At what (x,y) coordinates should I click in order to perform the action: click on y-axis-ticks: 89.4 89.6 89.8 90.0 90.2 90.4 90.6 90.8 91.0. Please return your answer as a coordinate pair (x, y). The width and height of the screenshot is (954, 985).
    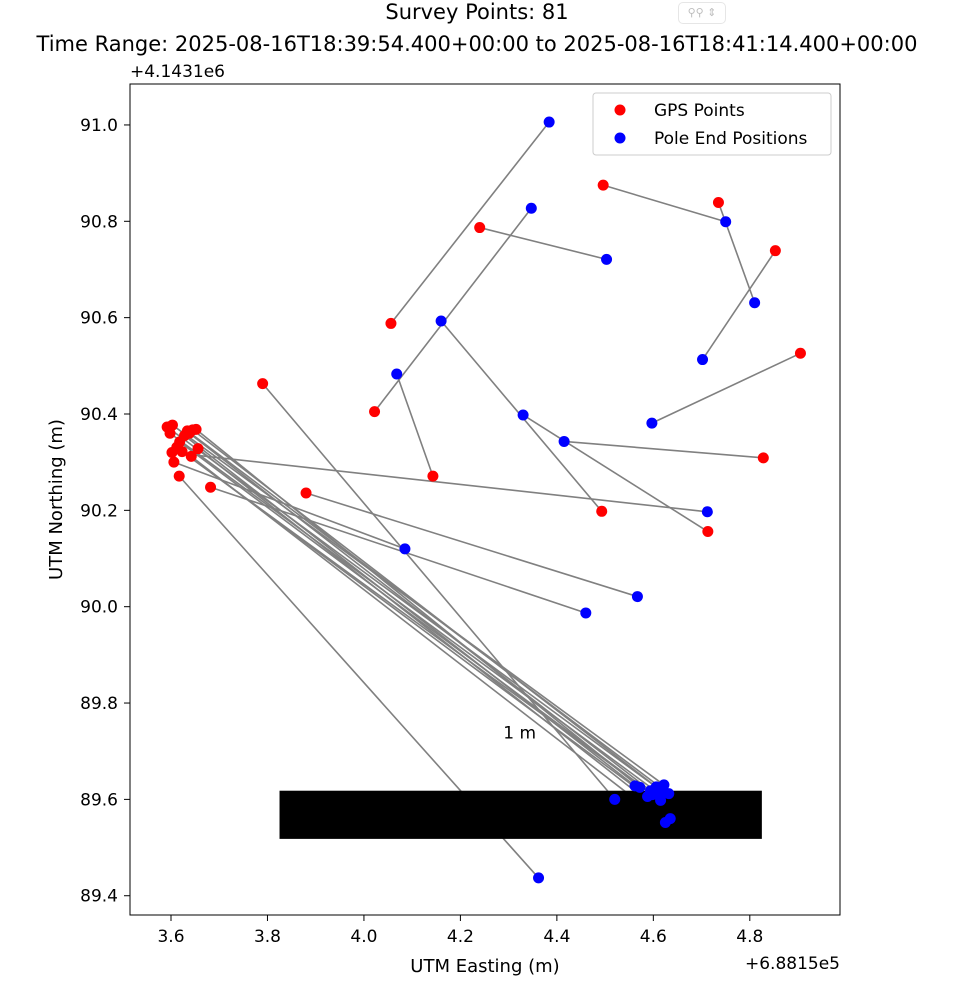
    Looking at the image, I should click on (105, 511).